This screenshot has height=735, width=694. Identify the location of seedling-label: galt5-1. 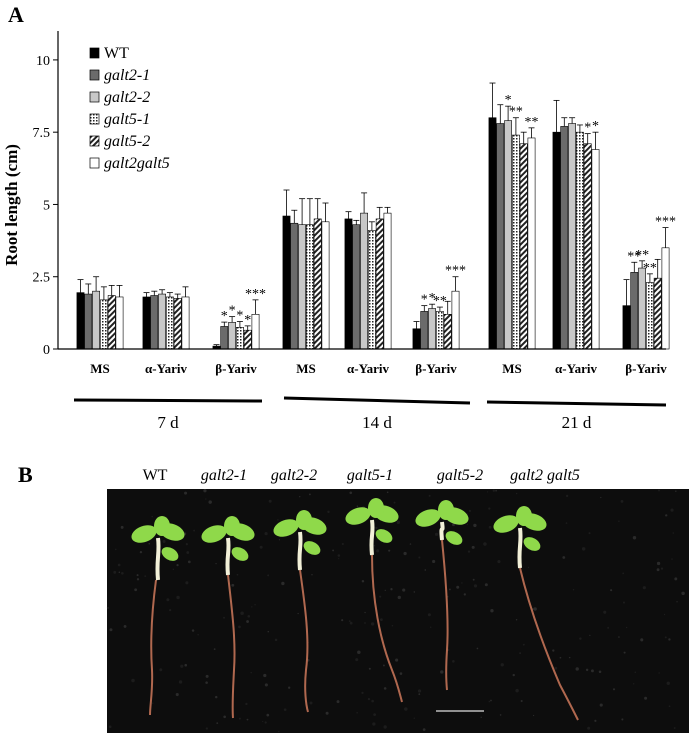
(370, 475).